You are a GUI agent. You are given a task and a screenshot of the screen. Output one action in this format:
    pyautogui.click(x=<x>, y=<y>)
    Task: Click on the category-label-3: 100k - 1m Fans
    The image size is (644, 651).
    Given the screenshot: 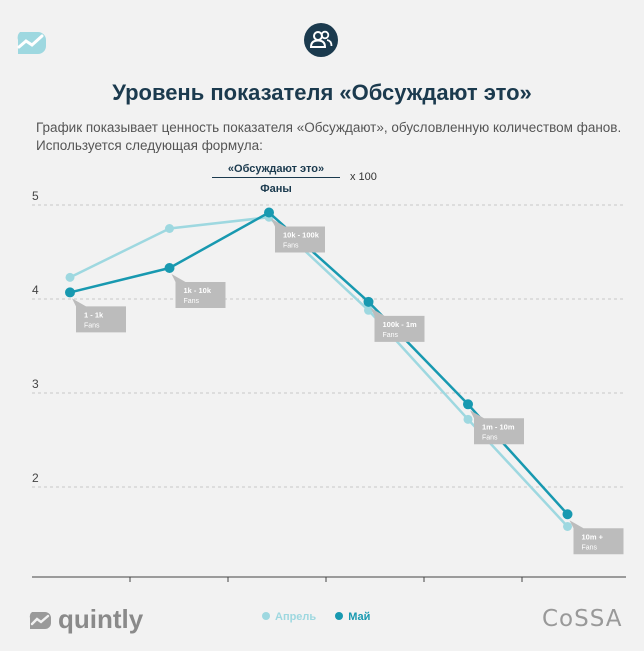 What is the action you would take?
    pyautogui.click(x=397, y=324)
    